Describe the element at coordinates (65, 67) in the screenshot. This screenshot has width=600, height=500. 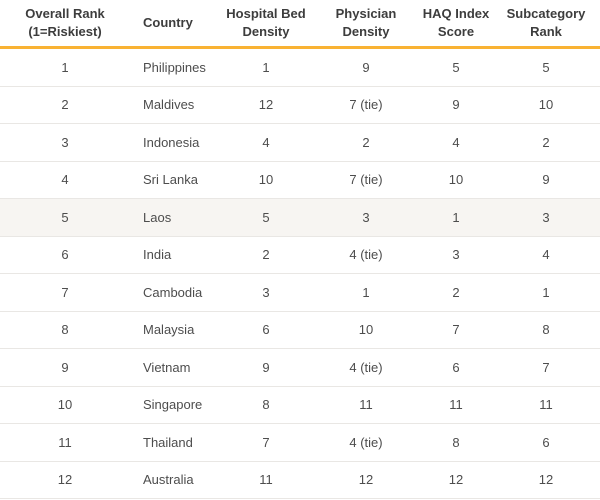
I see `cell-philippines-overall-rank-1-riskiest: 1` at that location.